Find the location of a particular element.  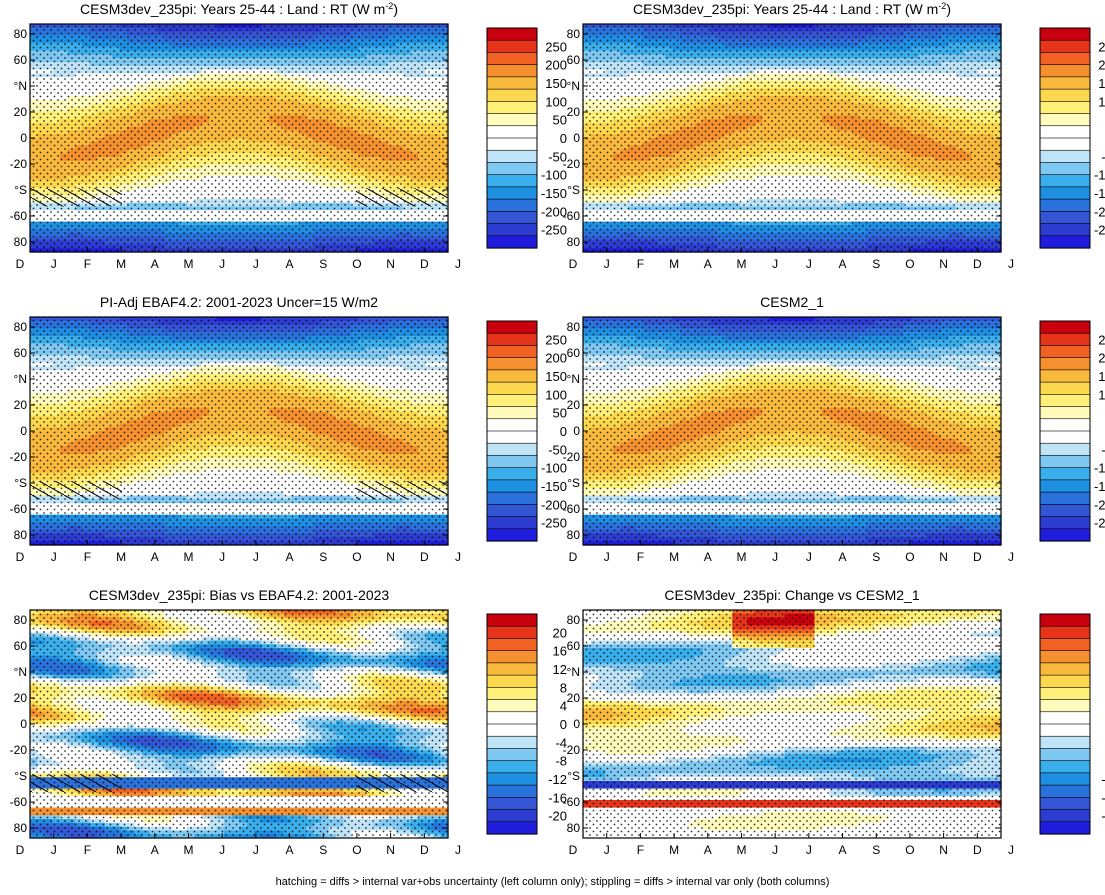

y-tick-label: °S is located at coordinates (20, 190).